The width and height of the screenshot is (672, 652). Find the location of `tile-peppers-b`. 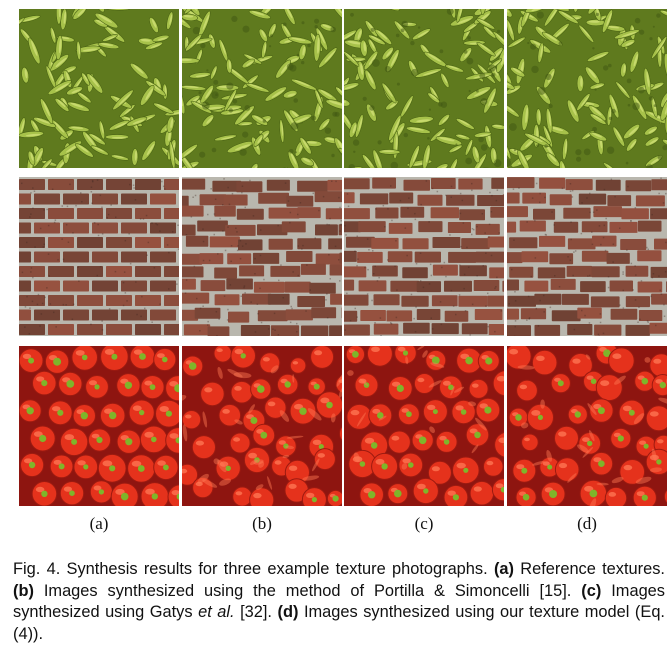

tile-peppers-b is located at coordinates (262, 426).